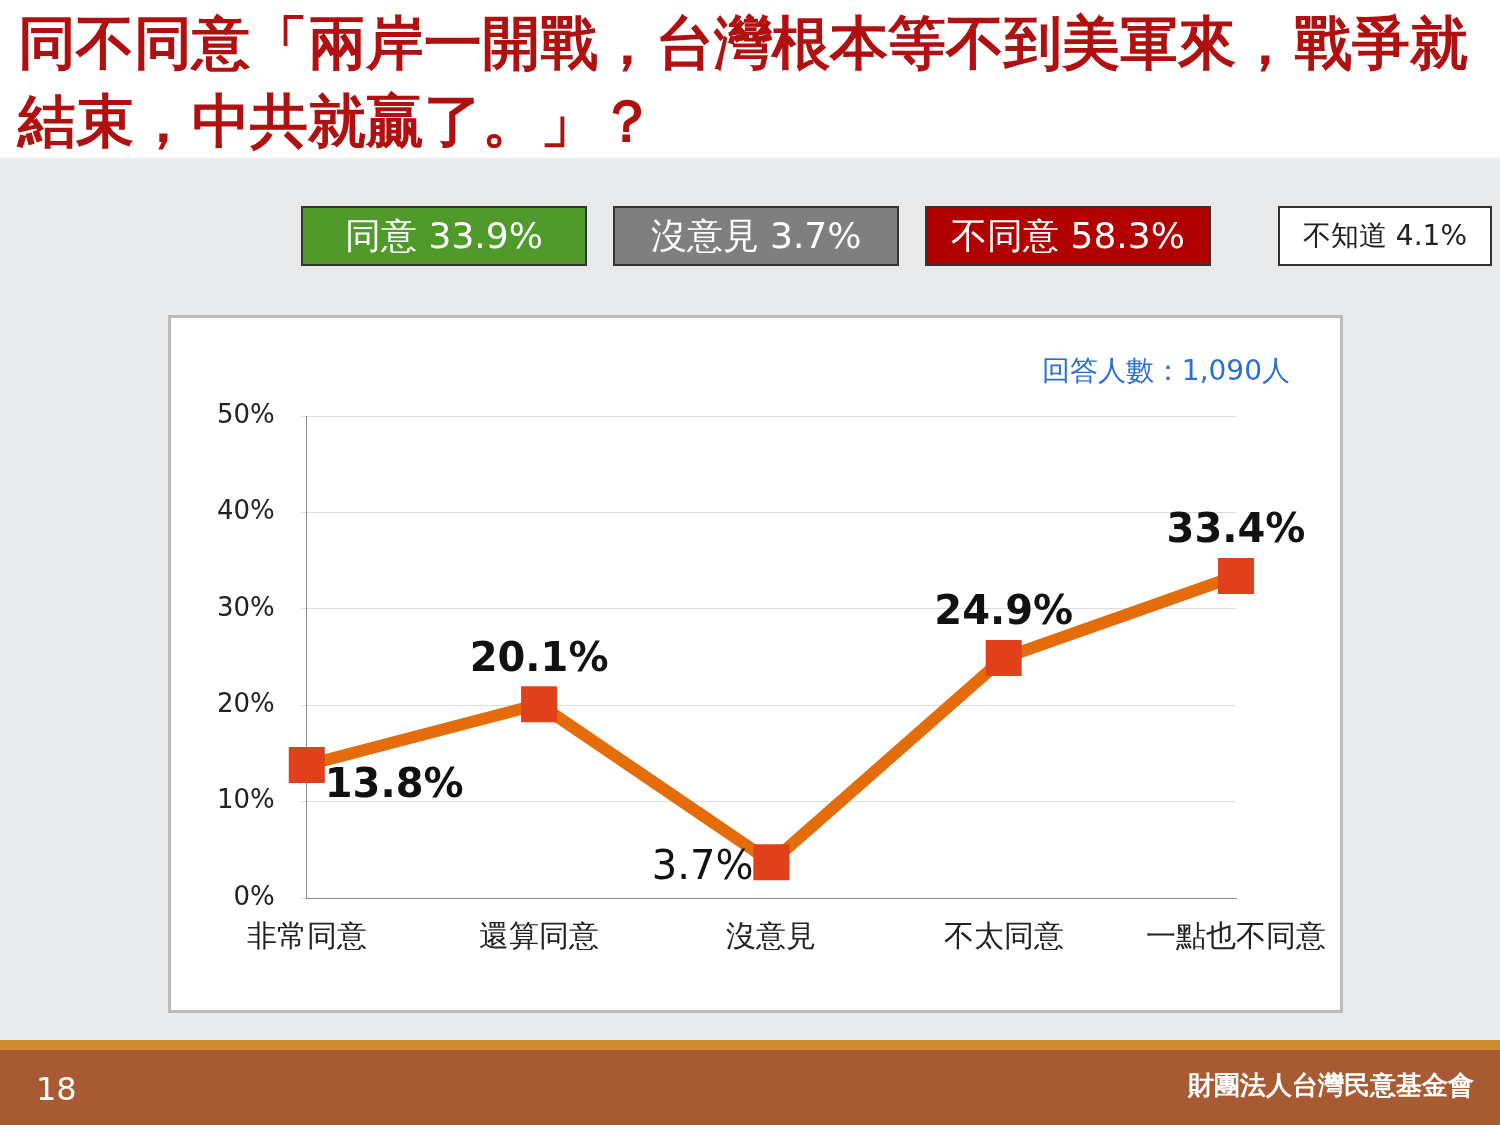  What do you see at coordinates (245, 413) in the screenshot?
I see `y-tick-label: 50%` at bounding box center [245, 413].